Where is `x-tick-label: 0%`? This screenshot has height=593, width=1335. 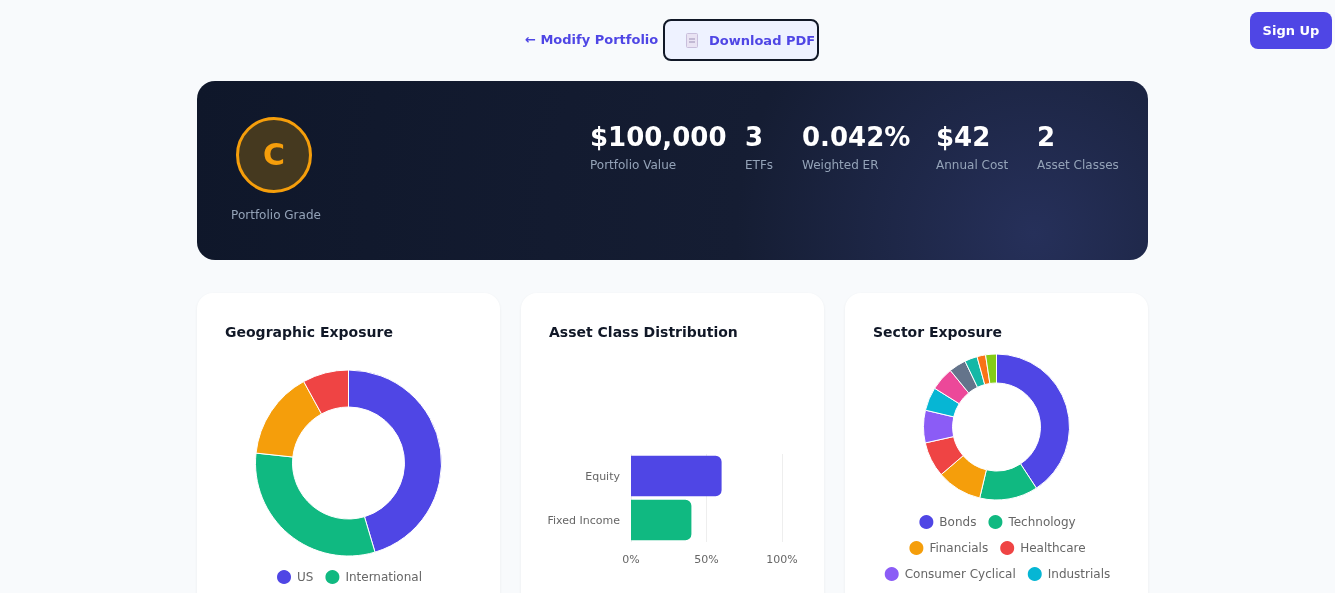 x-tick-label: 0% is located at coordinates (631, 559).